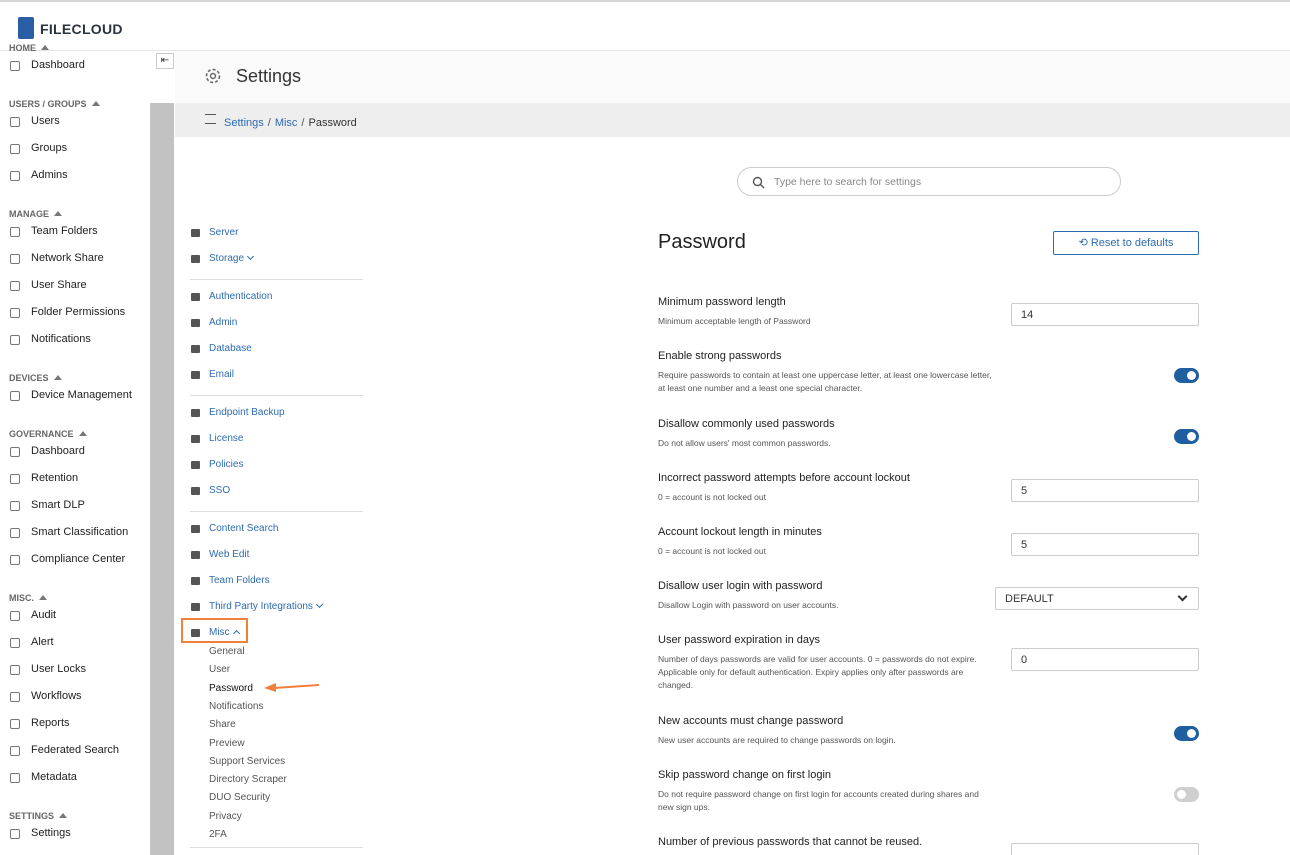 The image size is (1290, 855). What do you see at coordinates (78, 312) in the screenshot?
I see `sidebar-item: Folder Permissions` at bounding box center [78, 312].